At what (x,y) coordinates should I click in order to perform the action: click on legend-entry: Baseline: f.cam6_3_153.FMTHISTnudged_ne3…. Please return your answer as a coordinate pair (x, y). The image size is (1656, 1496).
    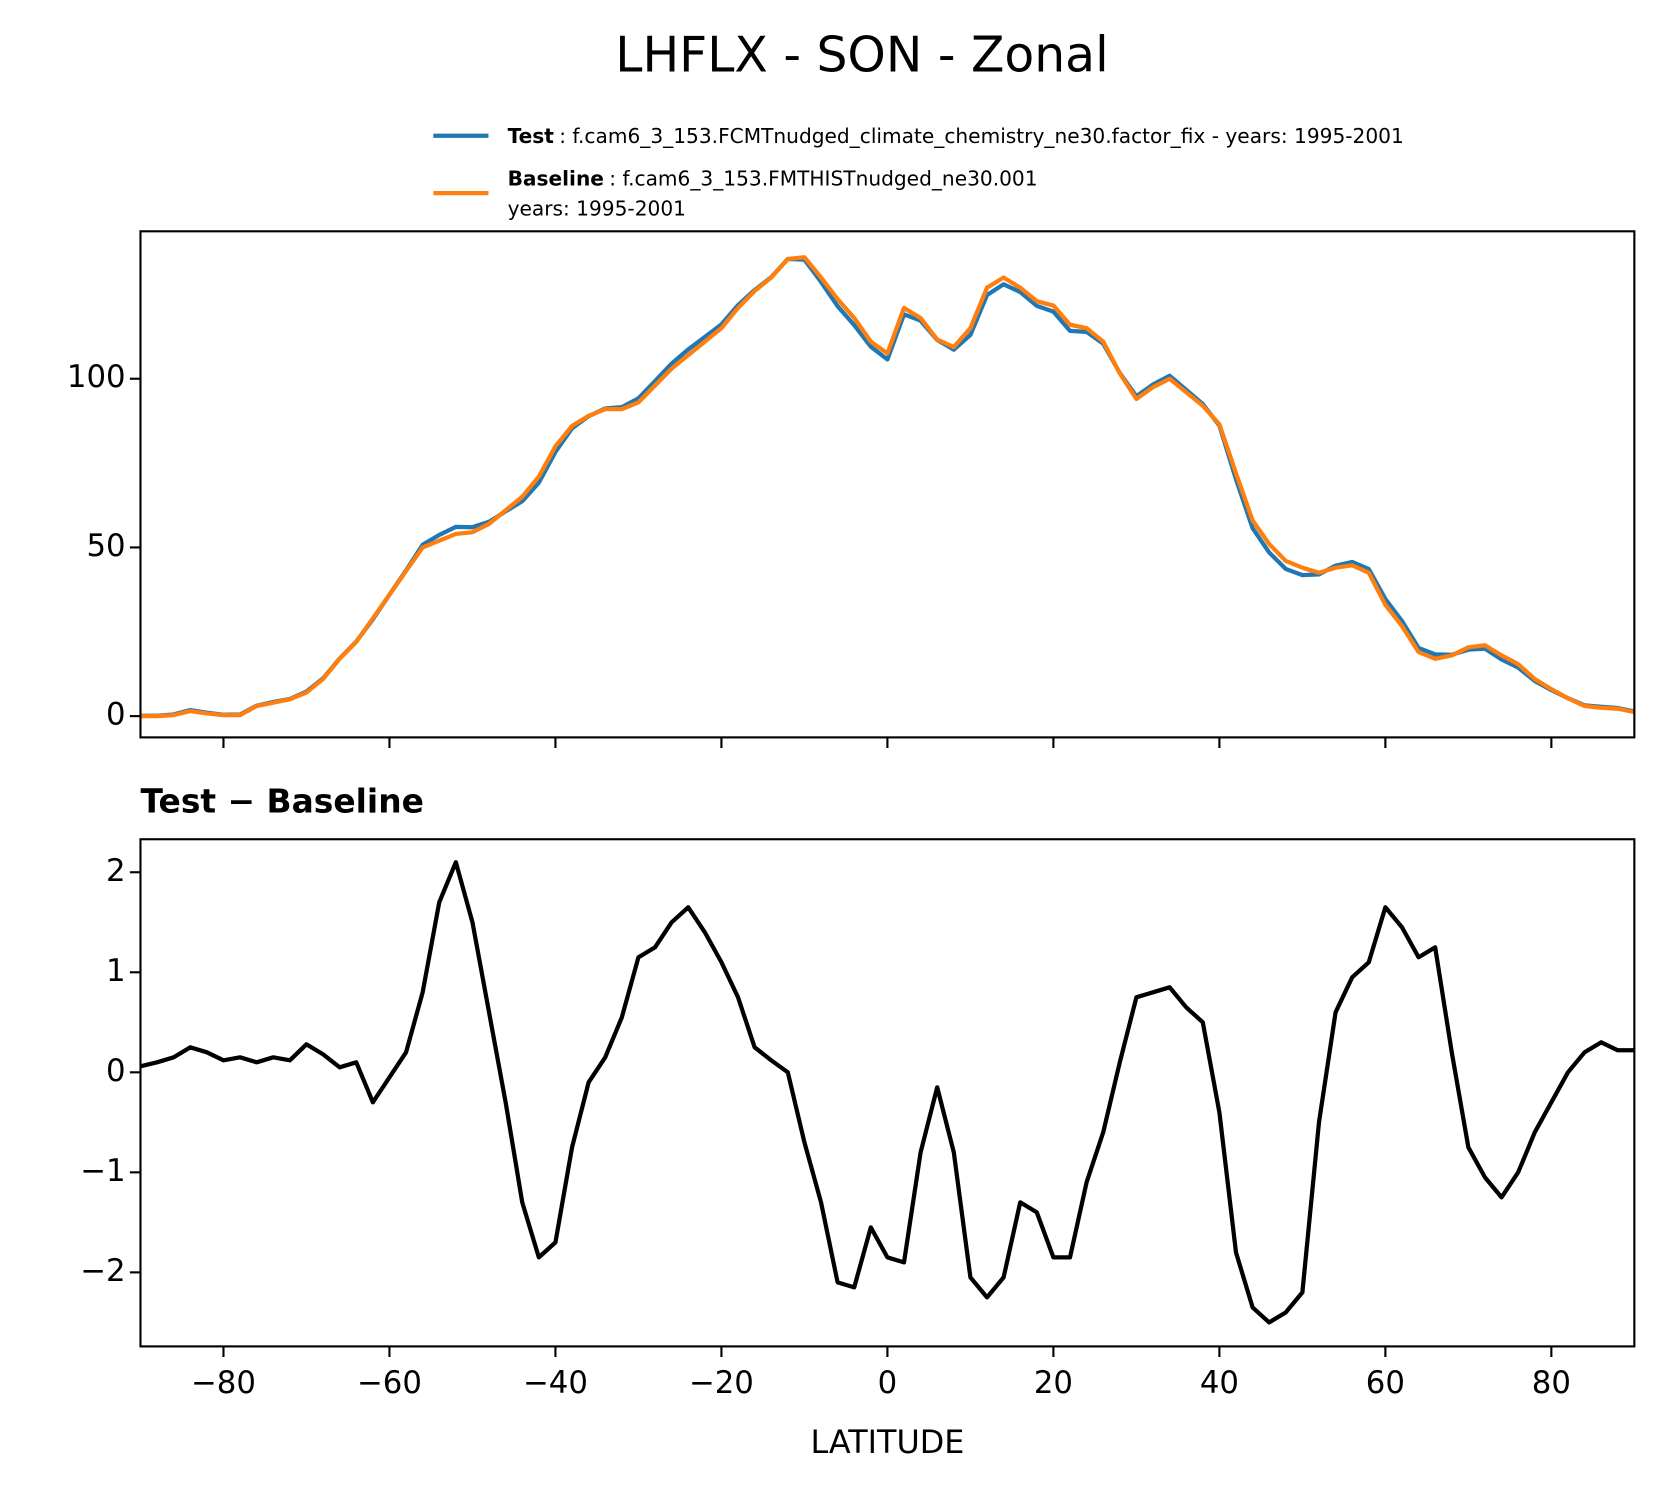
    Looking at the image, I should click on (773, 178).